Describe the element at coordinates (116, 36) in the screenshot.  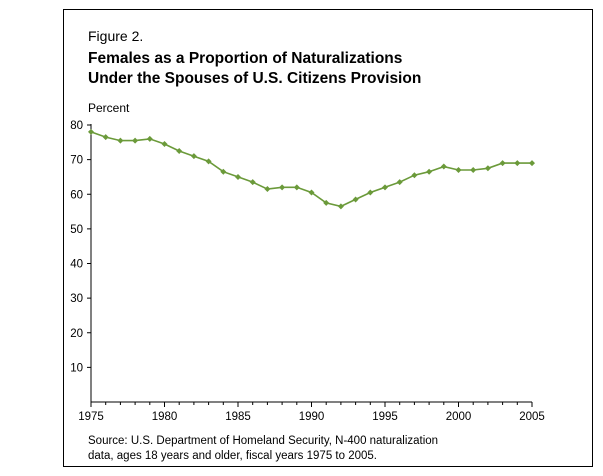
I see `figure-label: Figure 2.` at that location.